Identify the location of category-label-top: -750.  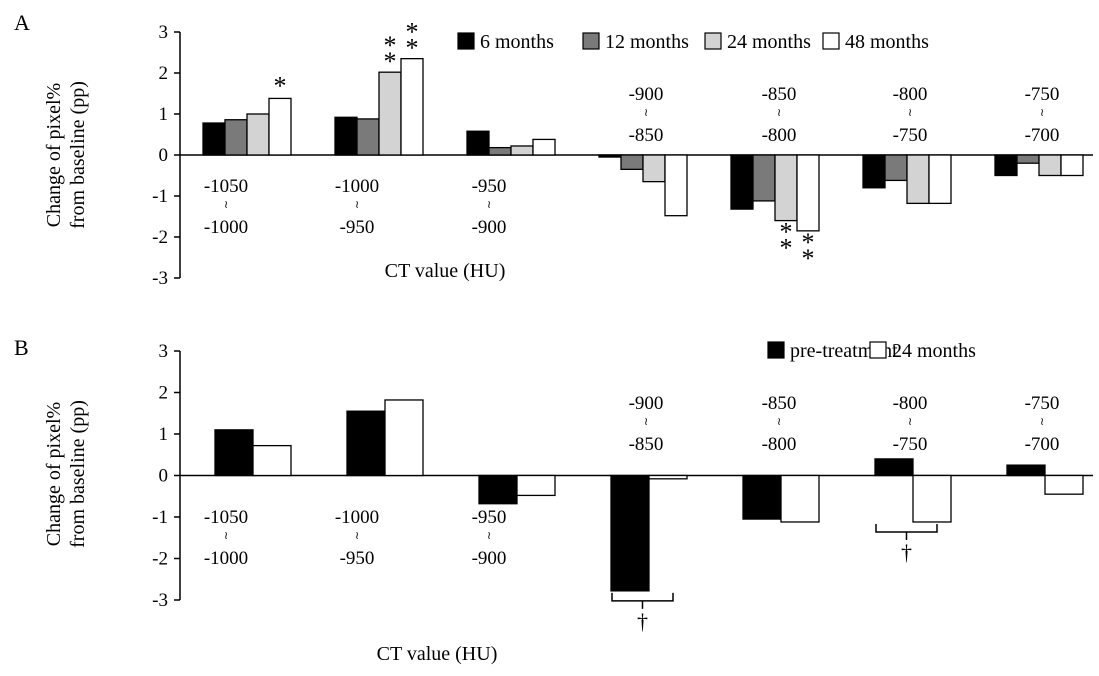
(1042, 403).